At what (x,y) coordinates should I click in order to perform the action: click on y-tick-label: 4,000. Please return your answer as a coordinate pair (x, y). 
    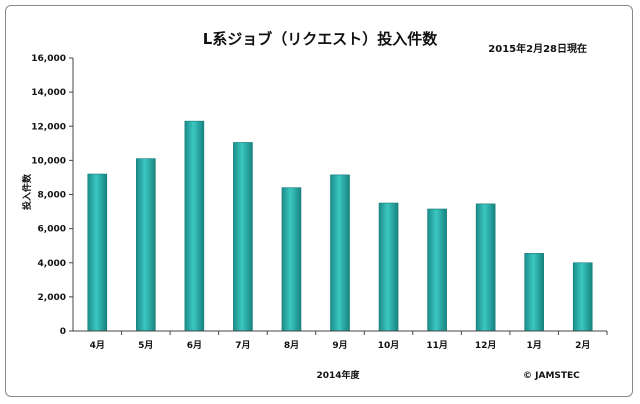
    Looking at the image, I should click on (52, 264).